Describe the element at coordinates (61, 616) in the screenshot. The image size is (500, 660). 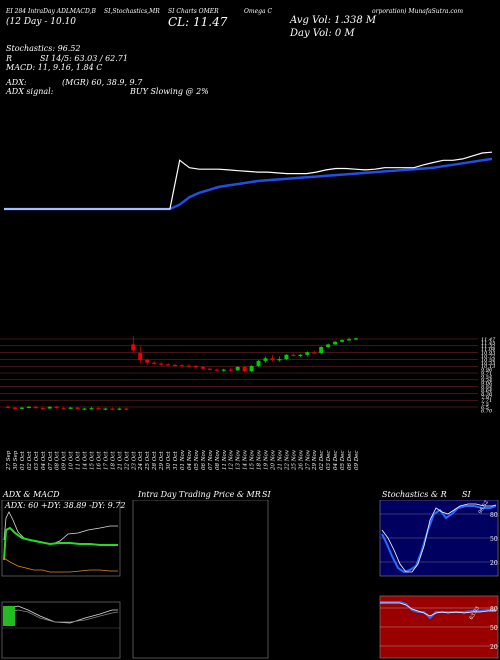
I see `macd-signal-line` at that location.